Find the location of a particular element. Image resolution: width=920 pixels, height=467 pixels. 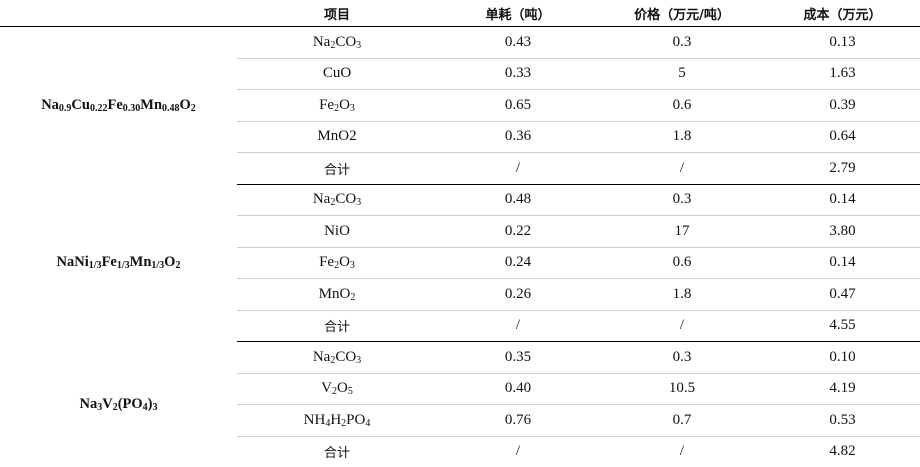

cost-value: 1.63 is located at coordinates (842, 74).